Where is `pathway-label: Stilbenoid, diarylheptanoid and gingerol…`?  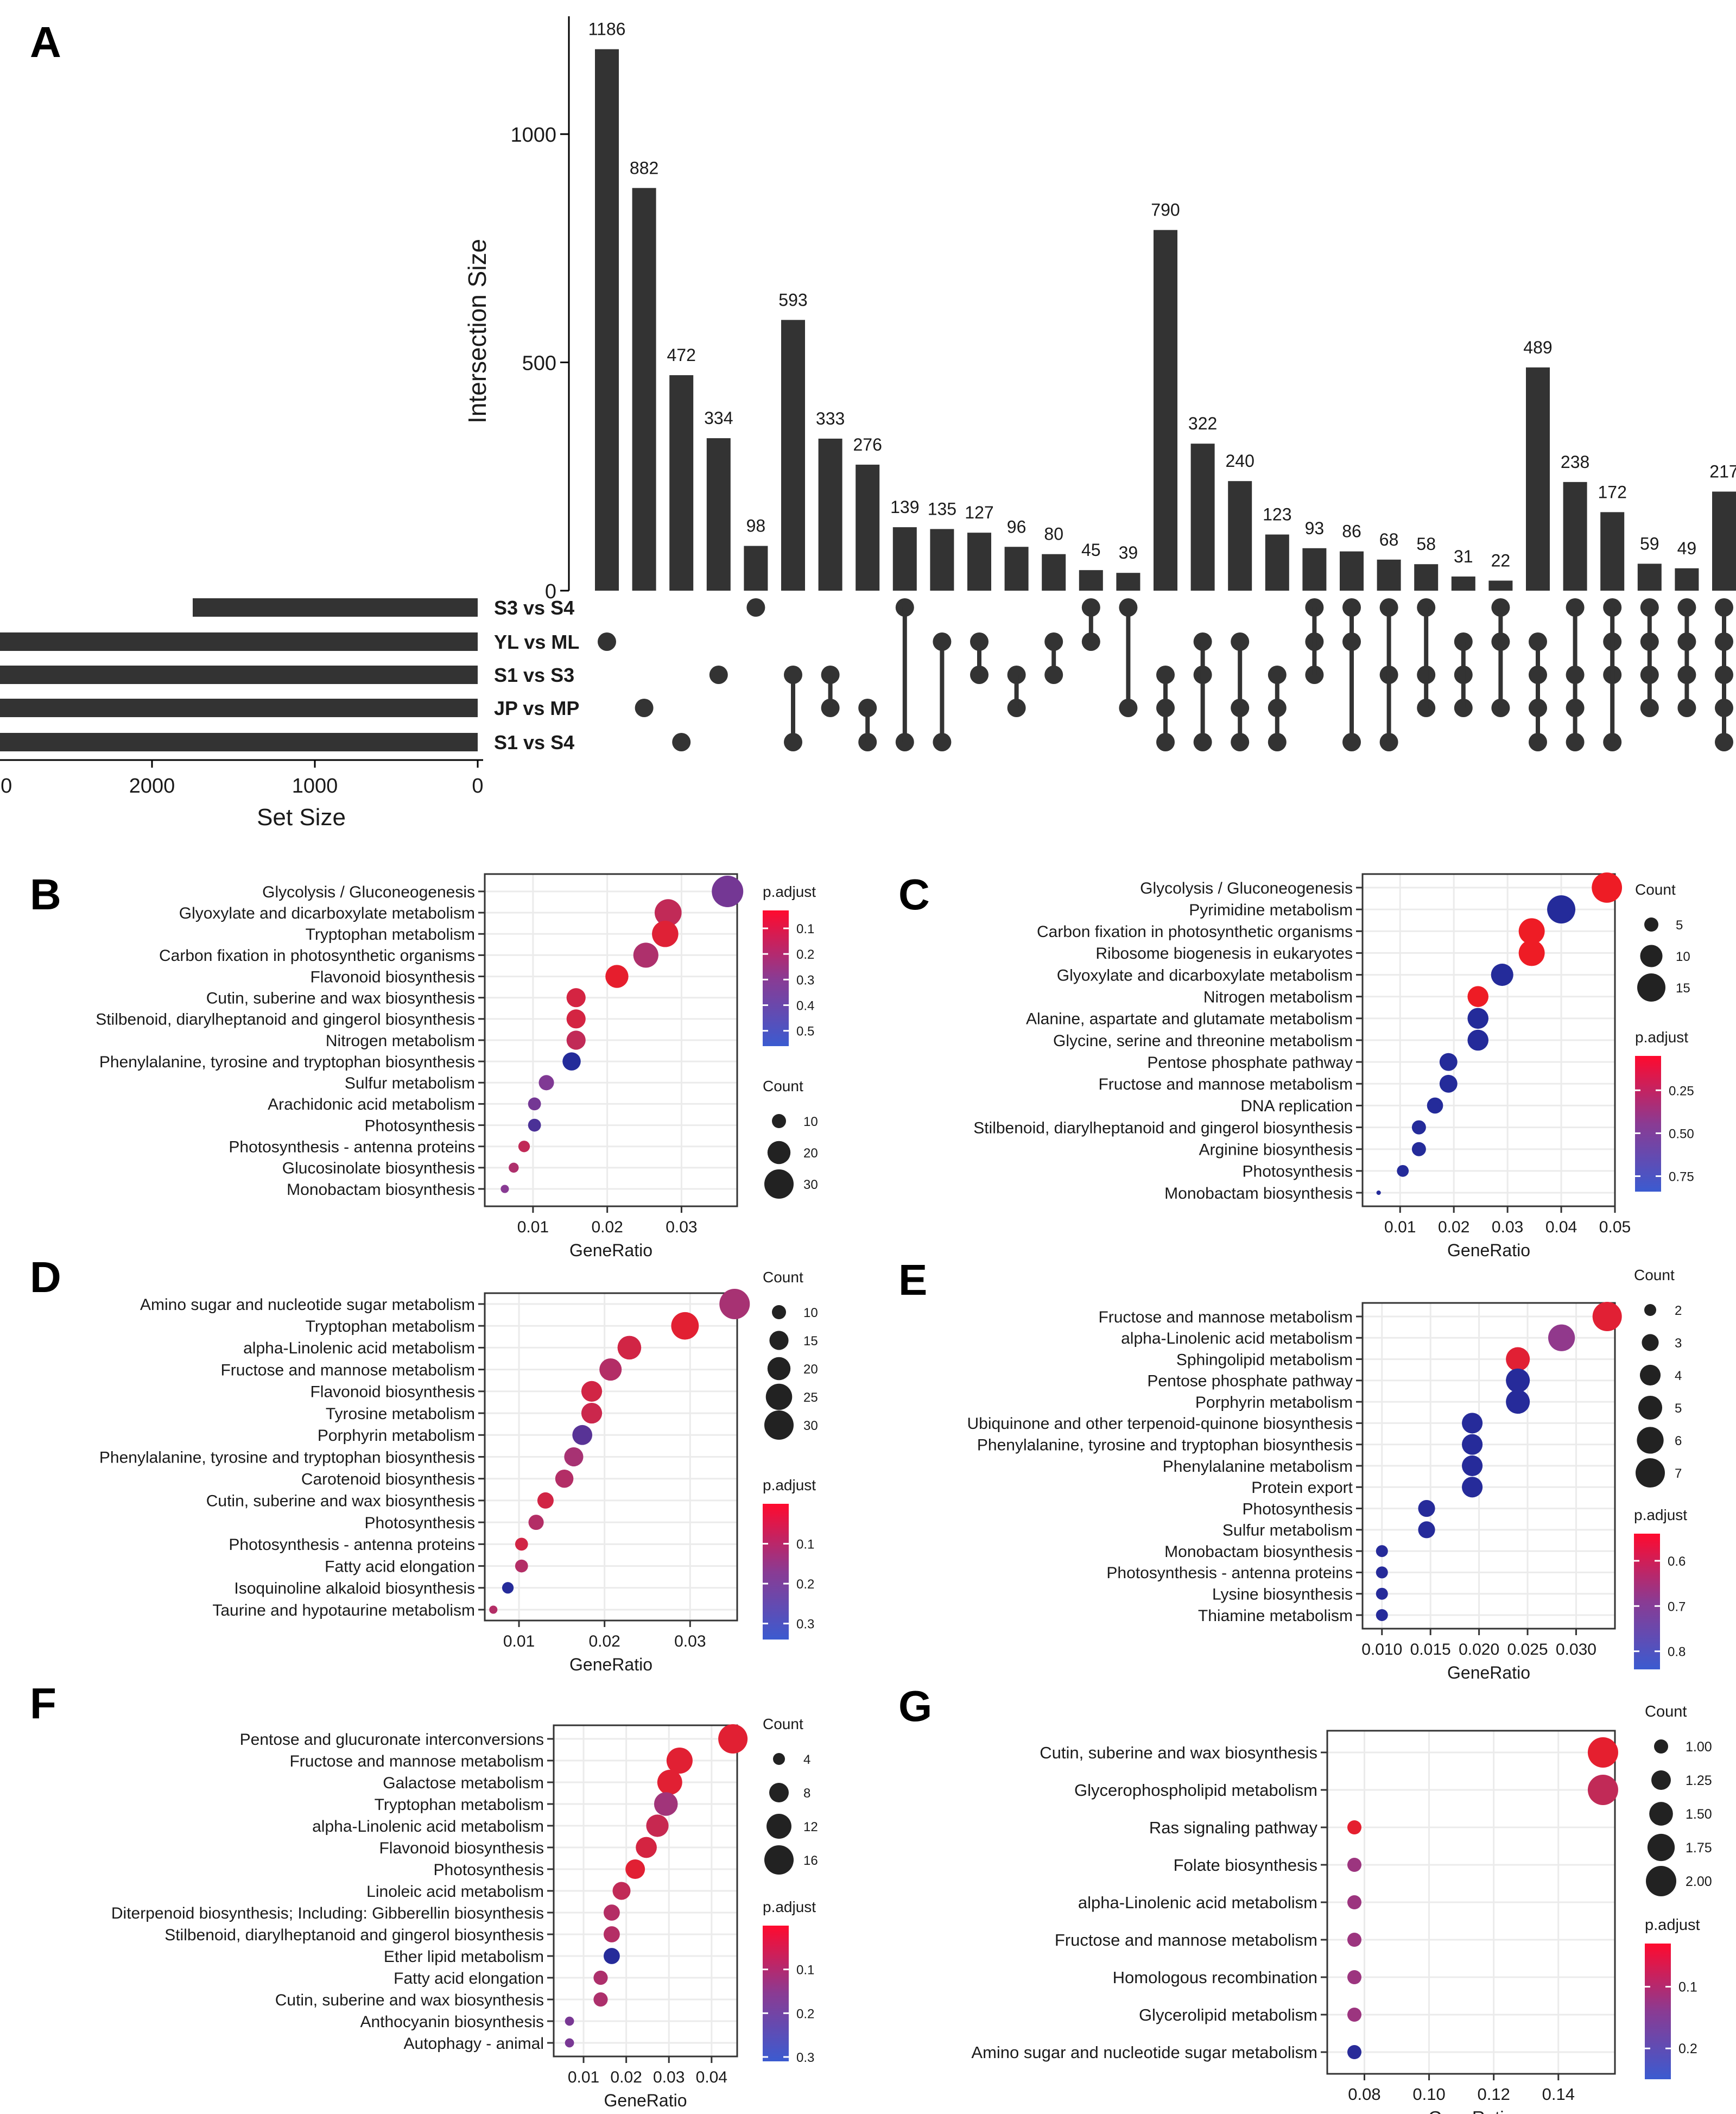 pathway-label: Stilbenoid, diarylheptanoid and gingerol… is located at coordinates (354, 1935).